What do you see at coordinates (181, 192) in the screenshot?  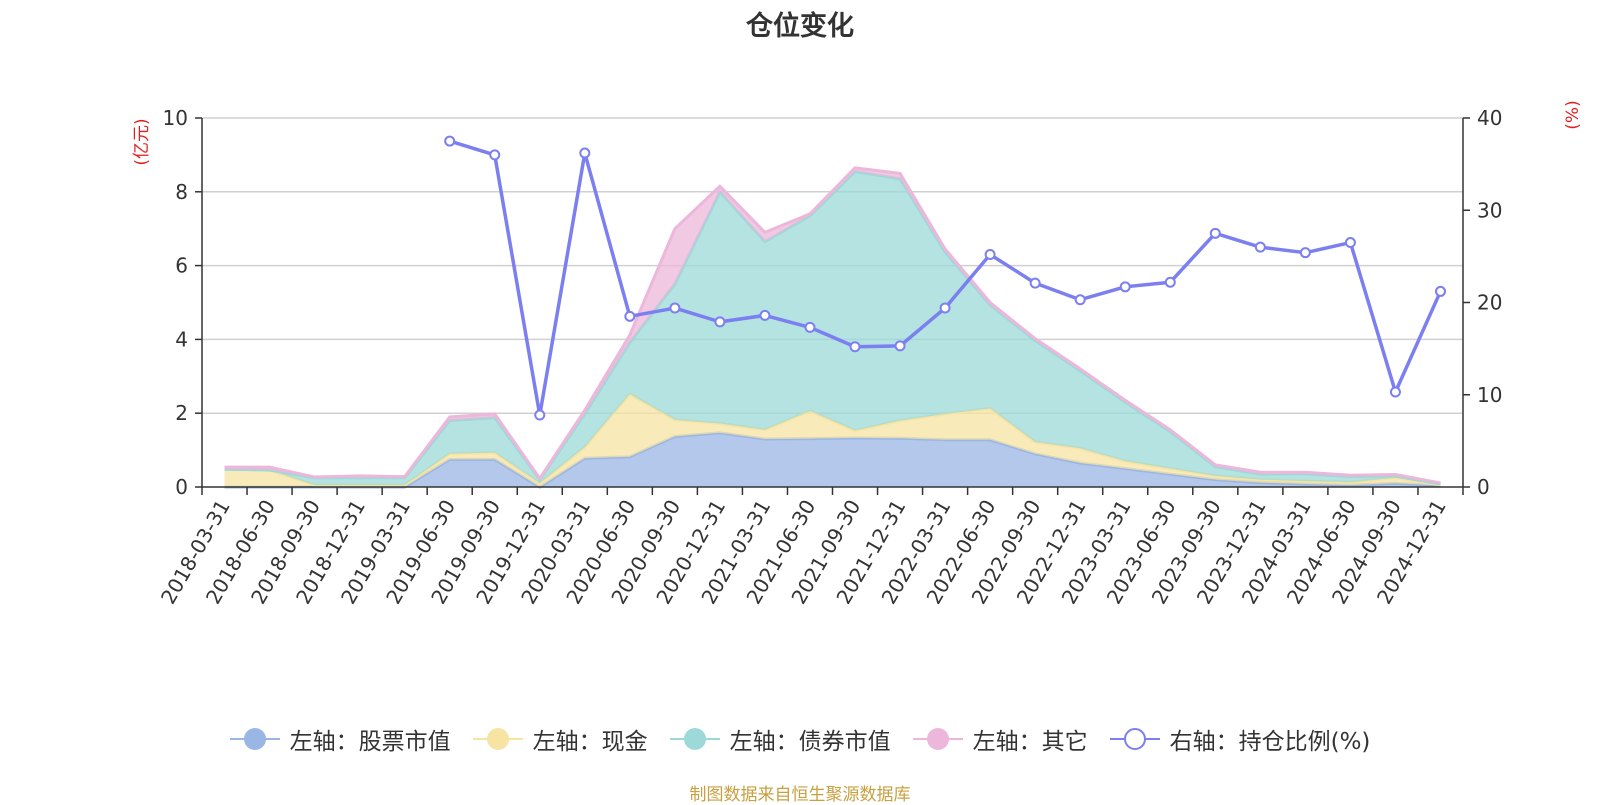 I see `left-tick-label: 8` at bounding box center [181, 192].